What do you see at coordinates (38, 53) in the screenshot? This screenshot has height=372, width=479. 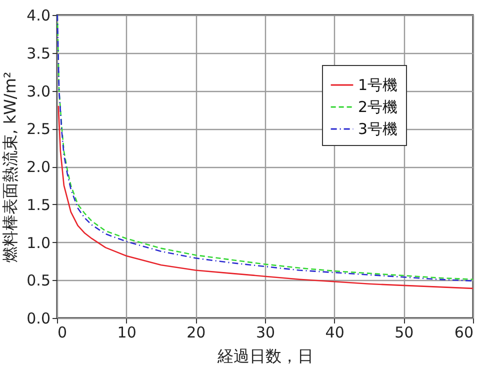 I see `y-tick-label: 3.5` at bounding box center [38, 53].